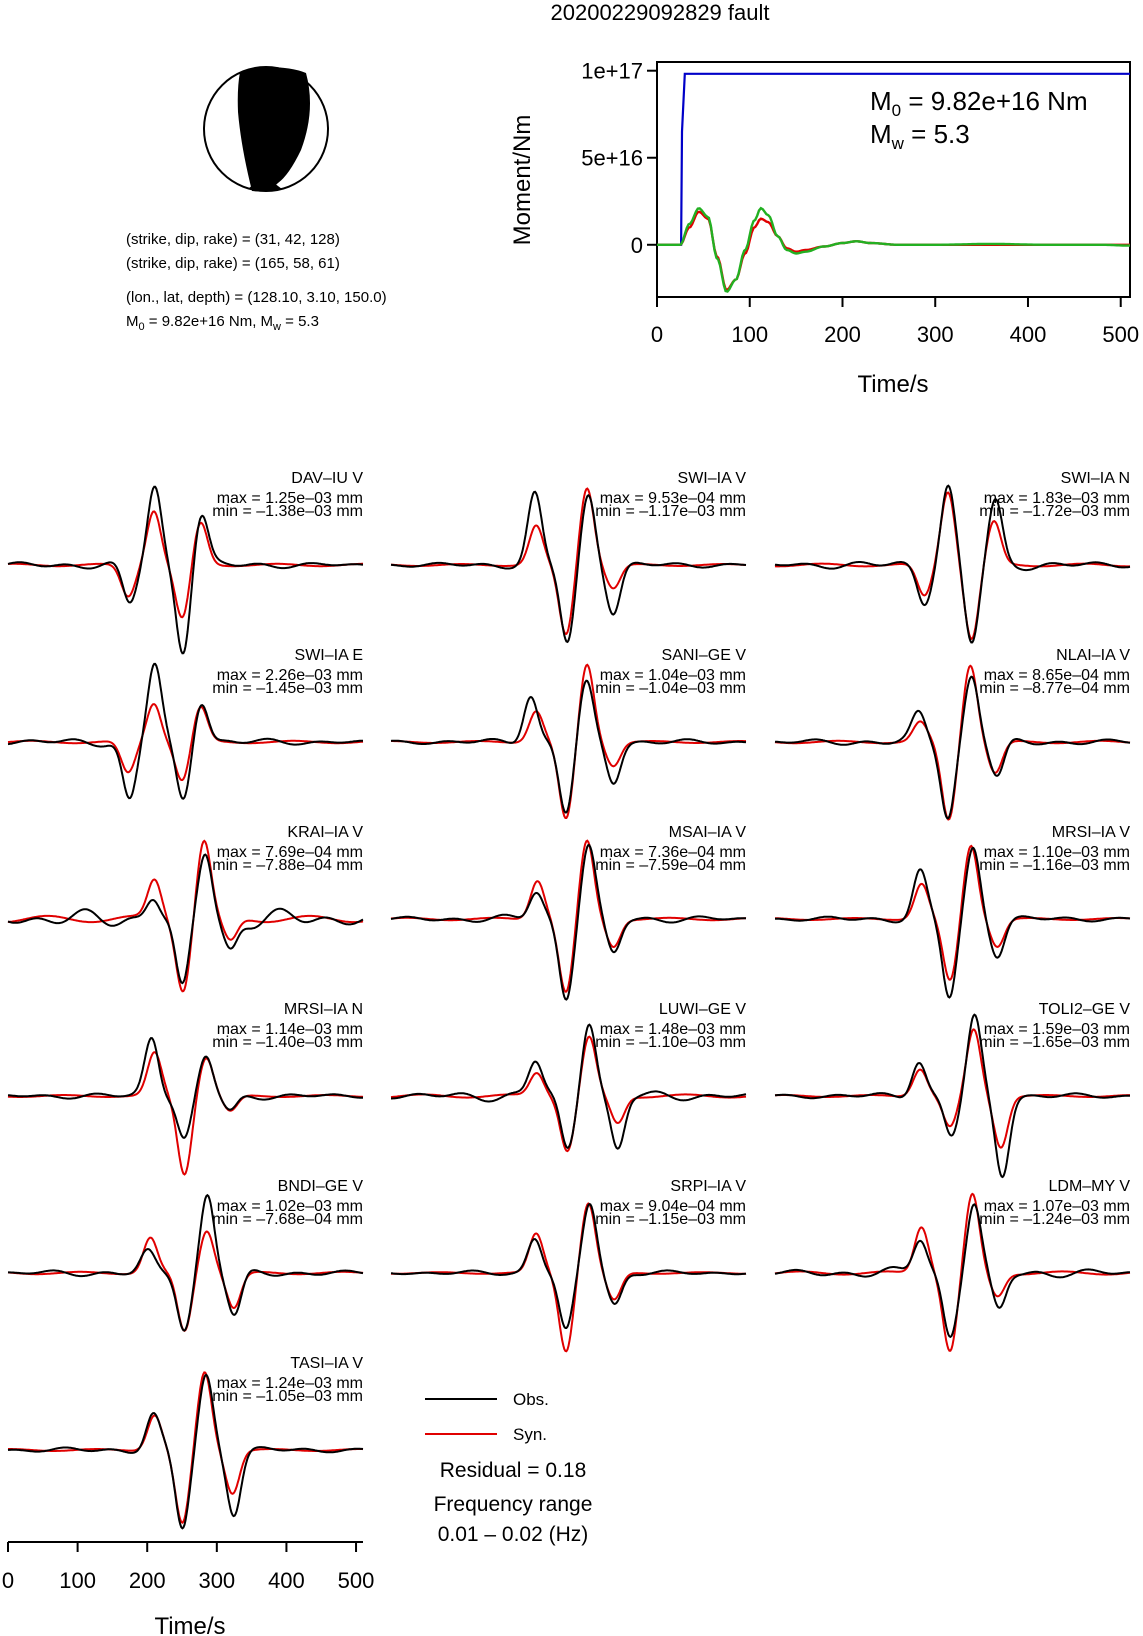 This screenshot has width=1143, height=1636. I want to click on trace-min-label: min = –1.72e–03 mm, so click(1054, 511).